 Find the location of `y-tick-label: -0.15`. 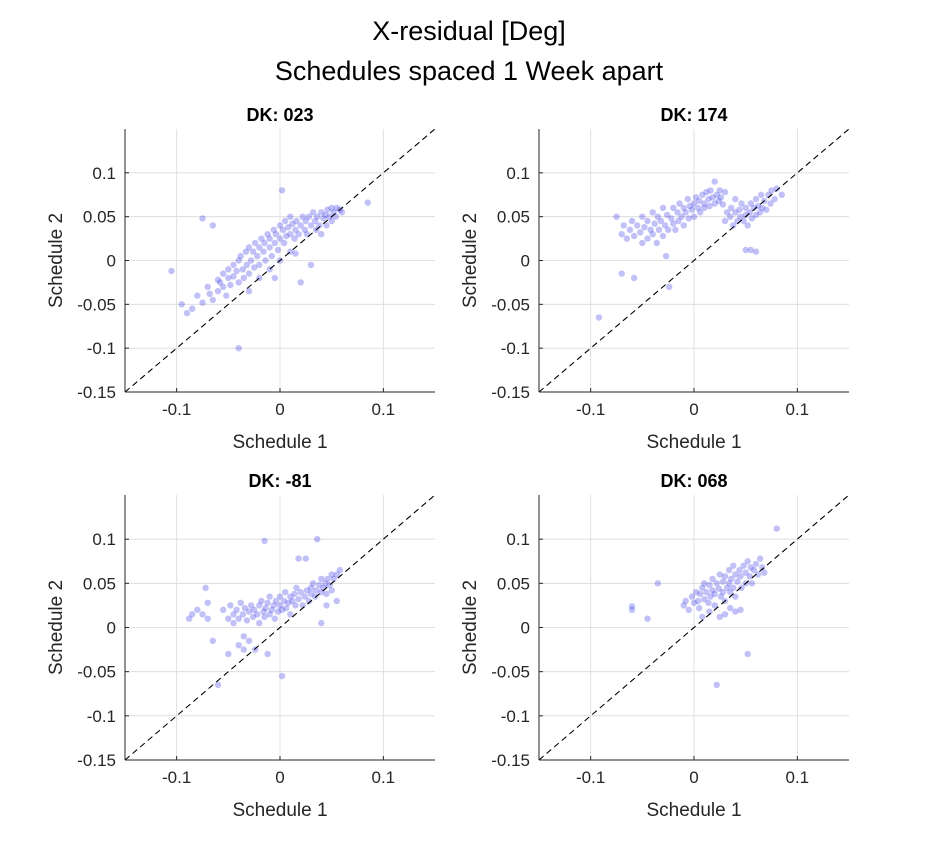

y-tick-label: -0.15 is located at coordinates (96, 760).